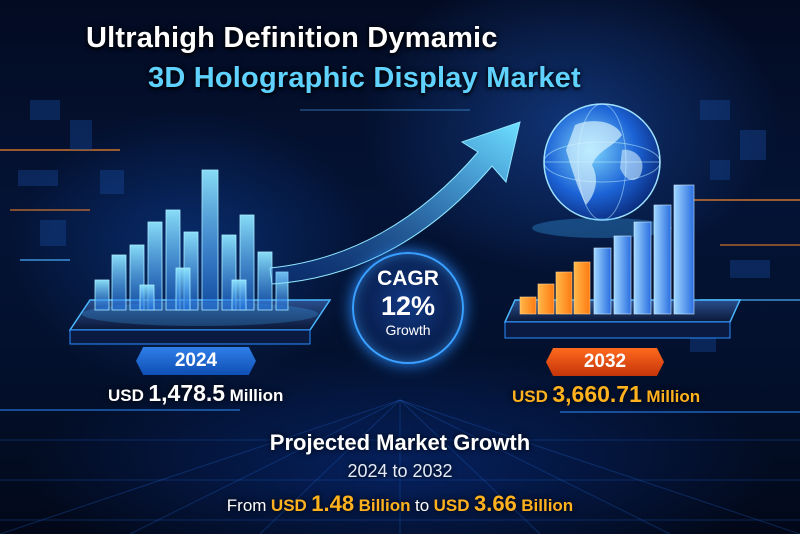 The image size is (800, 534). Describe the element at coordinates (246, 505) in the screenshot. I see `summary-from-word: From` at that location.